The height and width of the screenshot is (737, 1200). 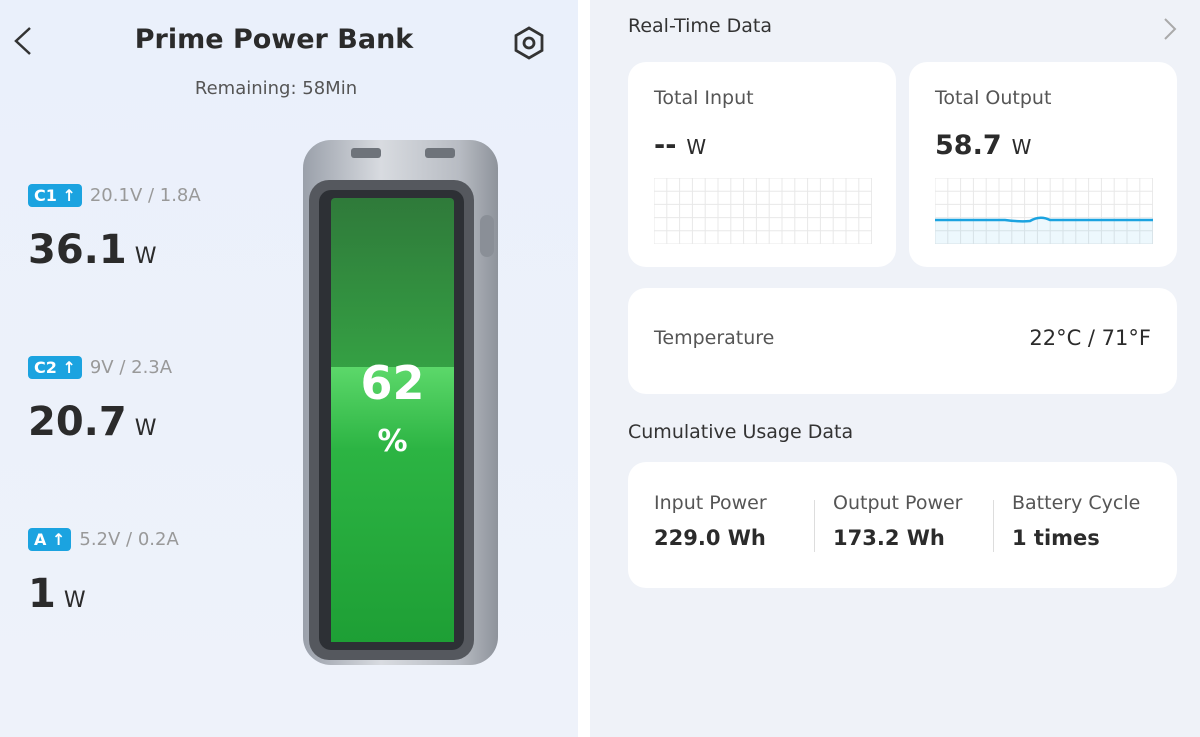 I want to click on total-output-label: Total Output, so click(x=993, y=98).